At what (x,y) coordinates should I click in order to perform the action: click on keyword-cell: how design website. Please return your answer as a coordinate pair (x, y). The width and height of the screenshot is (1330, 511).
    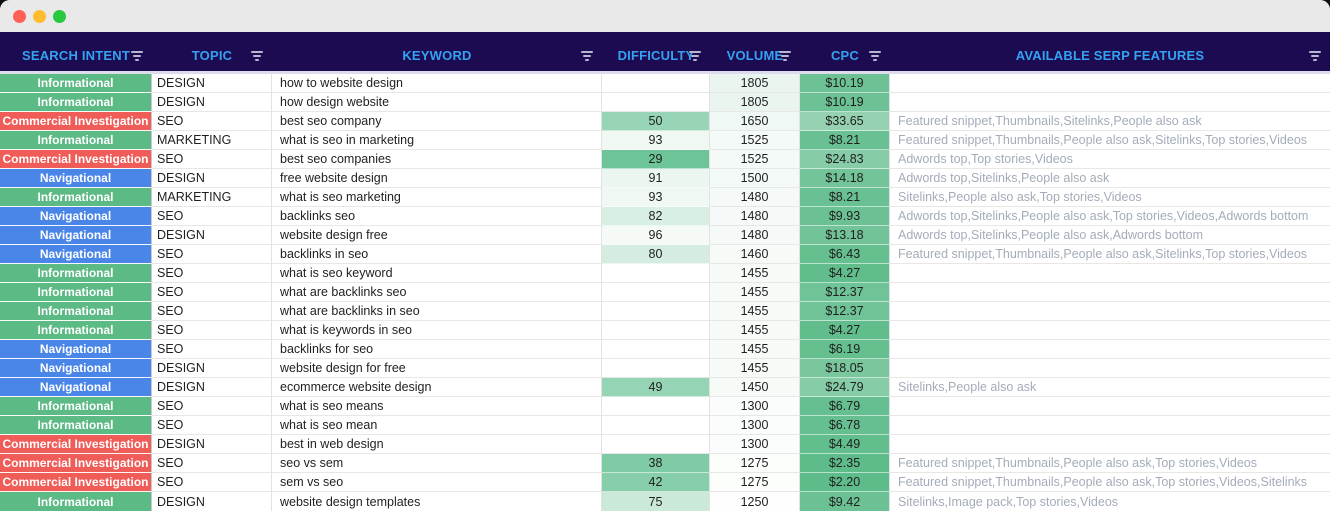
    Looking at the image, I should click on (437, 102).